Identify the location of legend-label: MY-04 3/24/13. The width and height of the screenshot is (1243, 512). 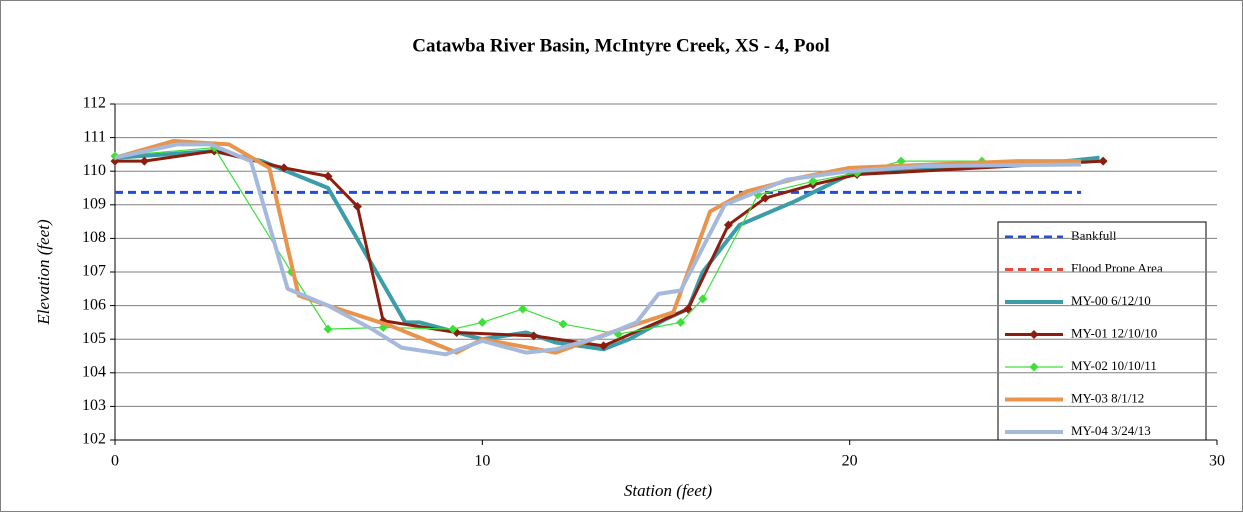
(1111, 430).